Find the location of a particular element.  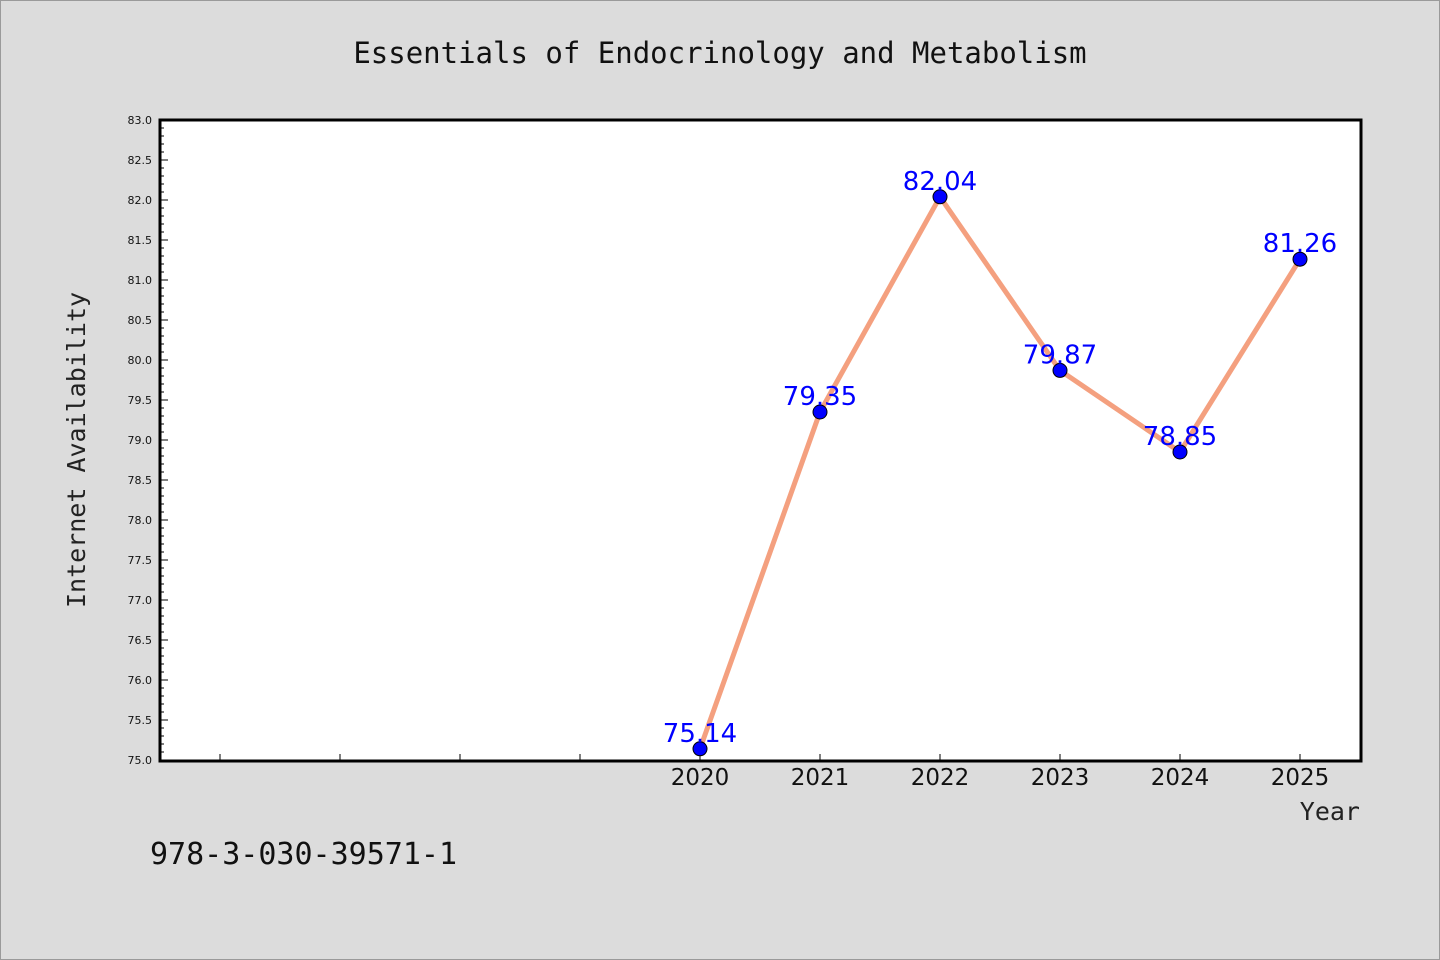

x-tick-label: 2024 is located at coordinates (1180, 778).